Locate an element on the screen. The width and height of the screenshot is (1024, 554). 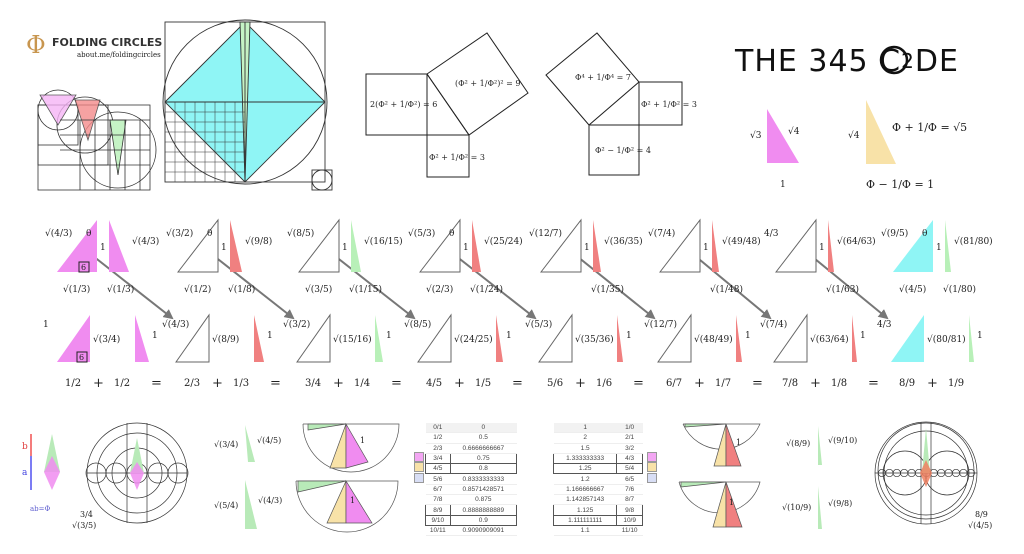
table-cell: 6/5 is located at coordinates (629, 479).